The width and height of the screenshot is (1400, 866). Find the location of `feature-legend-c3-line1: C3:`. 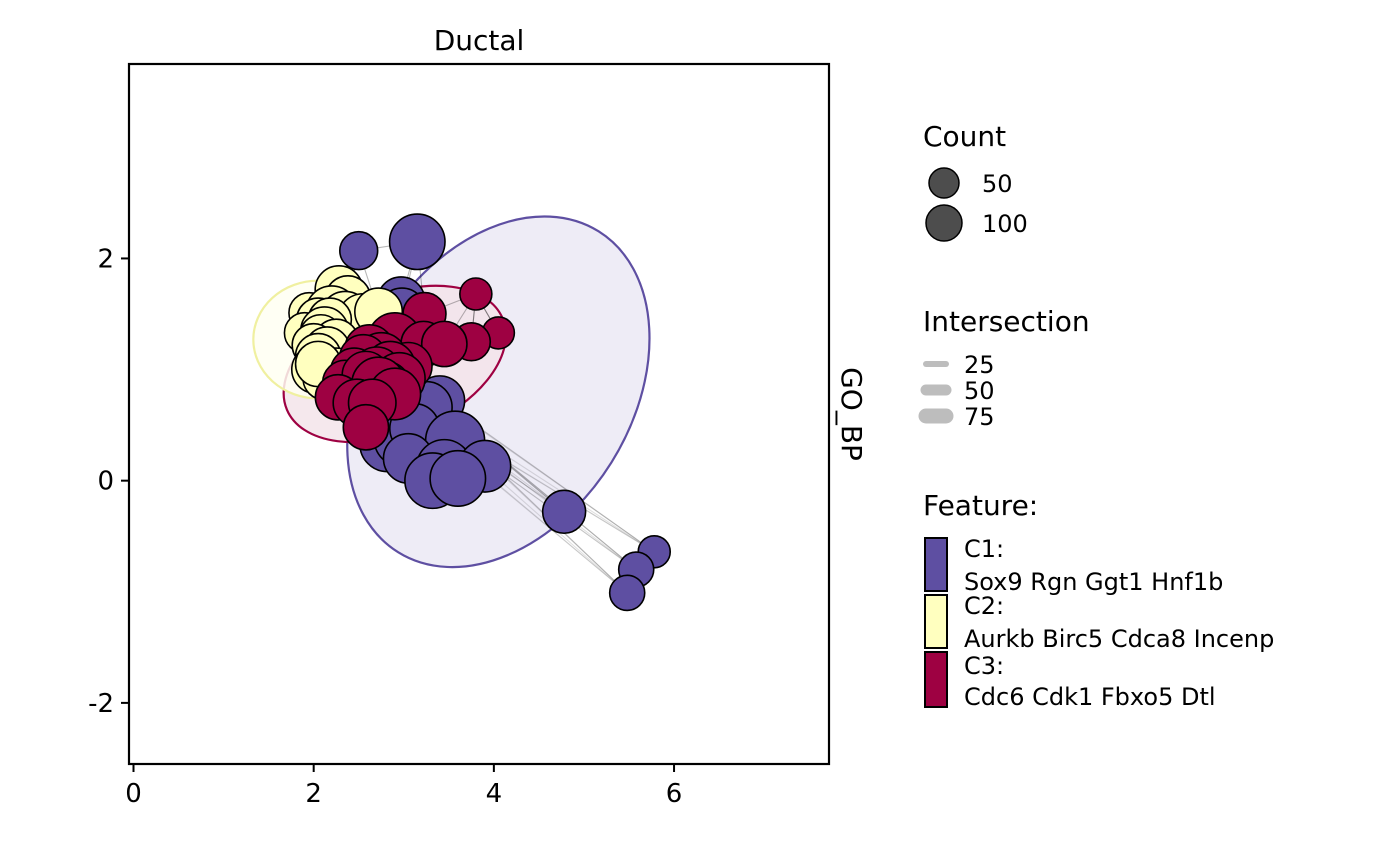

feature-legend-c3-line1: C3: is located at coordinates (984, 666).